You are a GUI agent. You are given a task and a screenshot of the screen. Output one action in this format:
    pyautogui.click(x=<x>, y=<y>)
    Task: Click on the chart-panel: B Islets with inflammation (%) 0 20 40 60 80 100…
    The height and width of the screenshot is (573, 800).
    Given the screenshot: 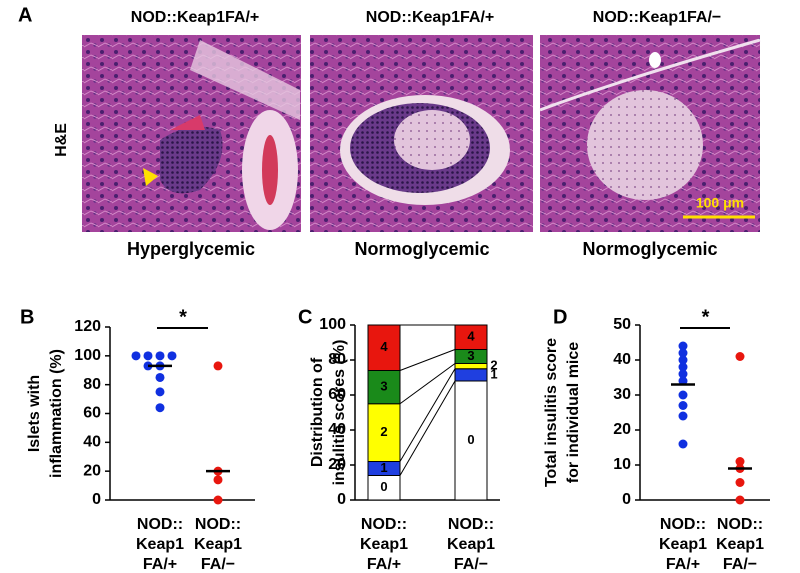 What is the action you would take?
    pyautogui.click(x=137, y=439)
    